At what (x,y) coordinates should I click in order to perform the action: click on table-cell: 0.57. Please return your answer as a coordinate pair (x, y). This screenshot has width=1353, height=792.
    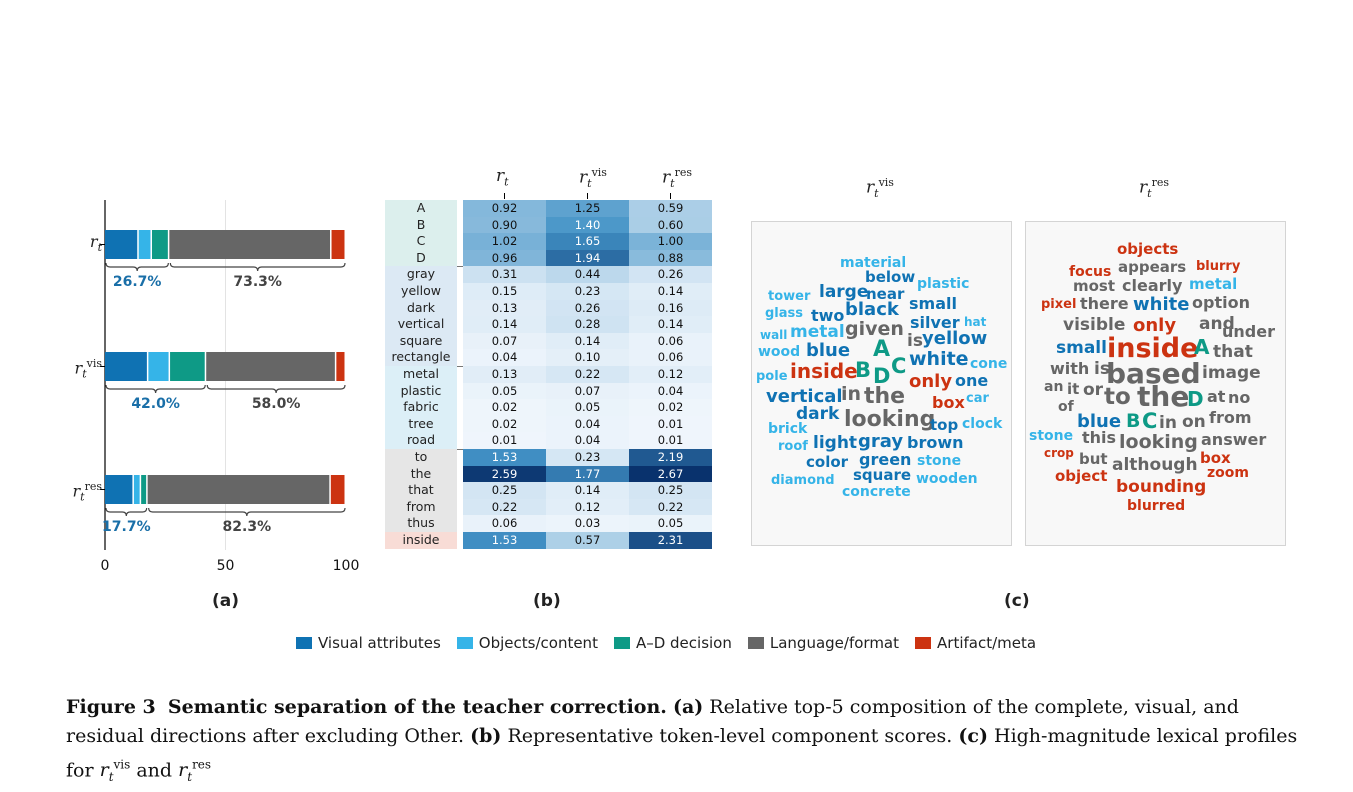
    Looking at the image, I should click on (587, 540).